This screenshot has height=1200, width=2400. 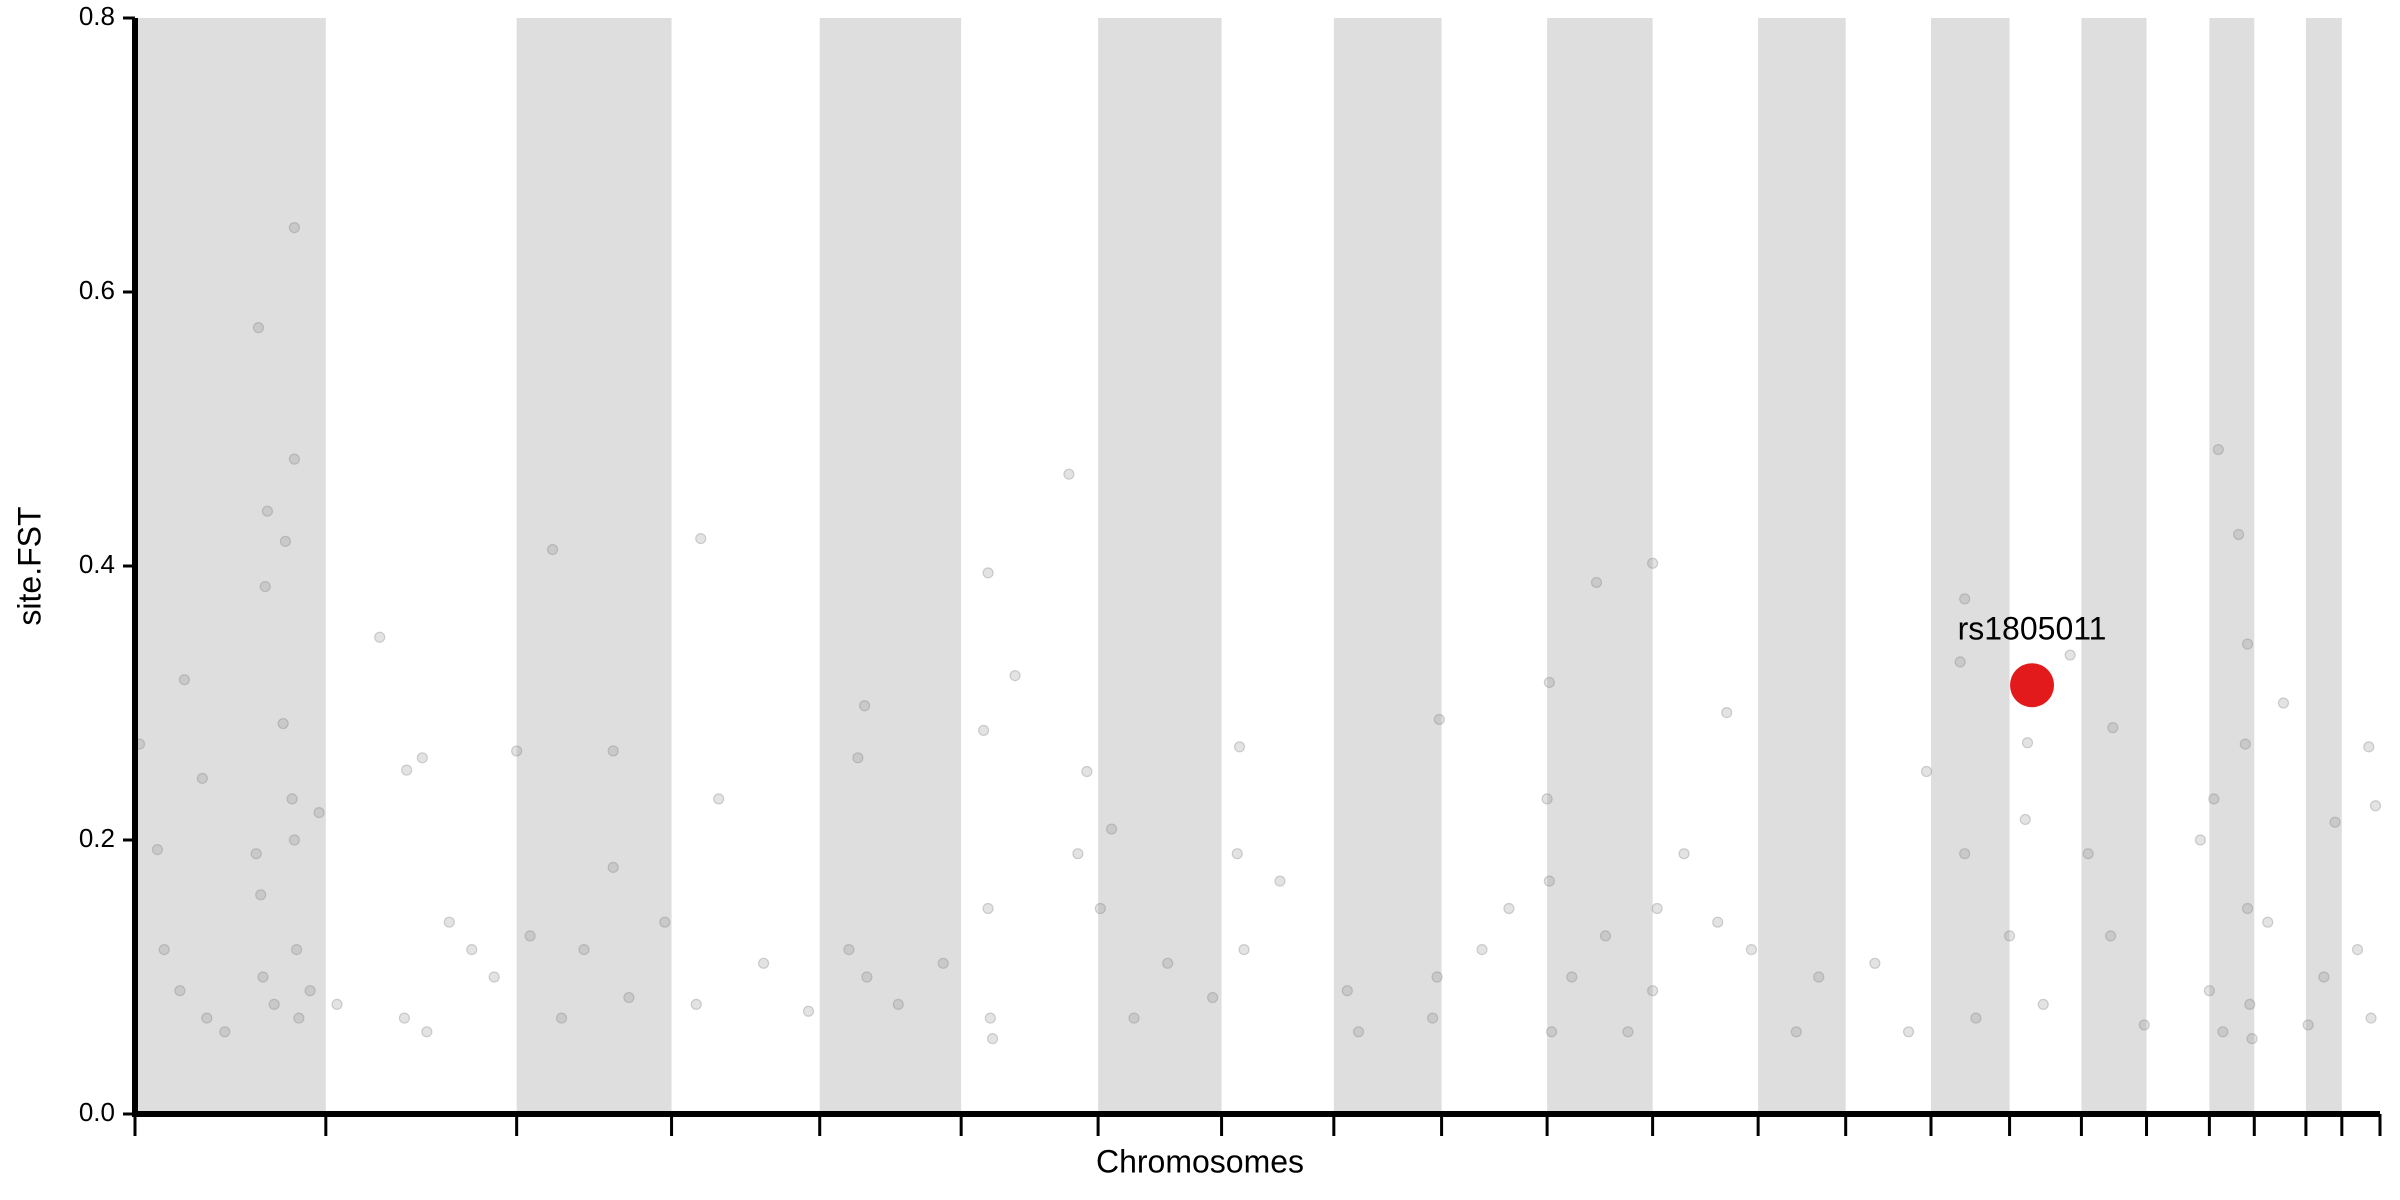 What do you see at coordinates (1200, 1161) in the screenshot?
I see `x-axis-title: Chromosomes` at bounding box center [1200, 1161].